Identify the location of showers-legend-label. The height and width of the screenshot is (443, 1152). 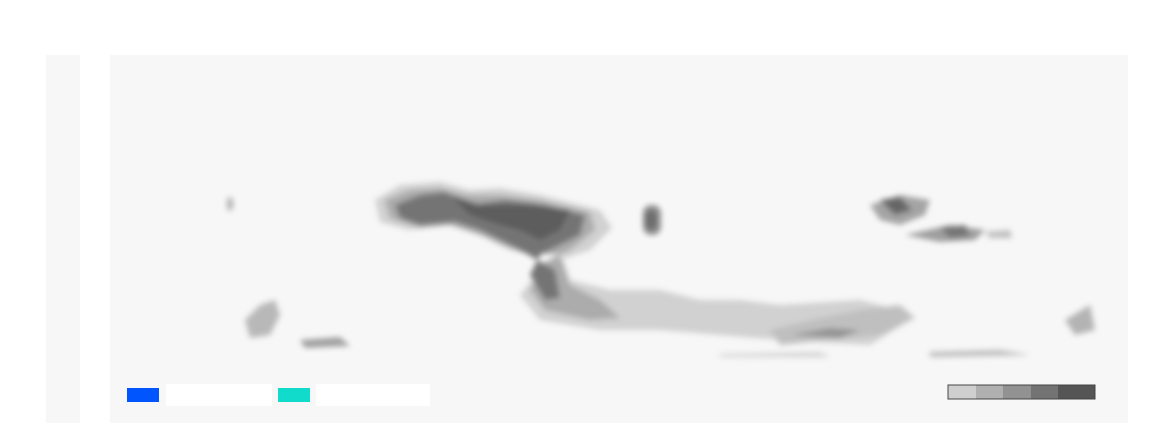
(373, 395).